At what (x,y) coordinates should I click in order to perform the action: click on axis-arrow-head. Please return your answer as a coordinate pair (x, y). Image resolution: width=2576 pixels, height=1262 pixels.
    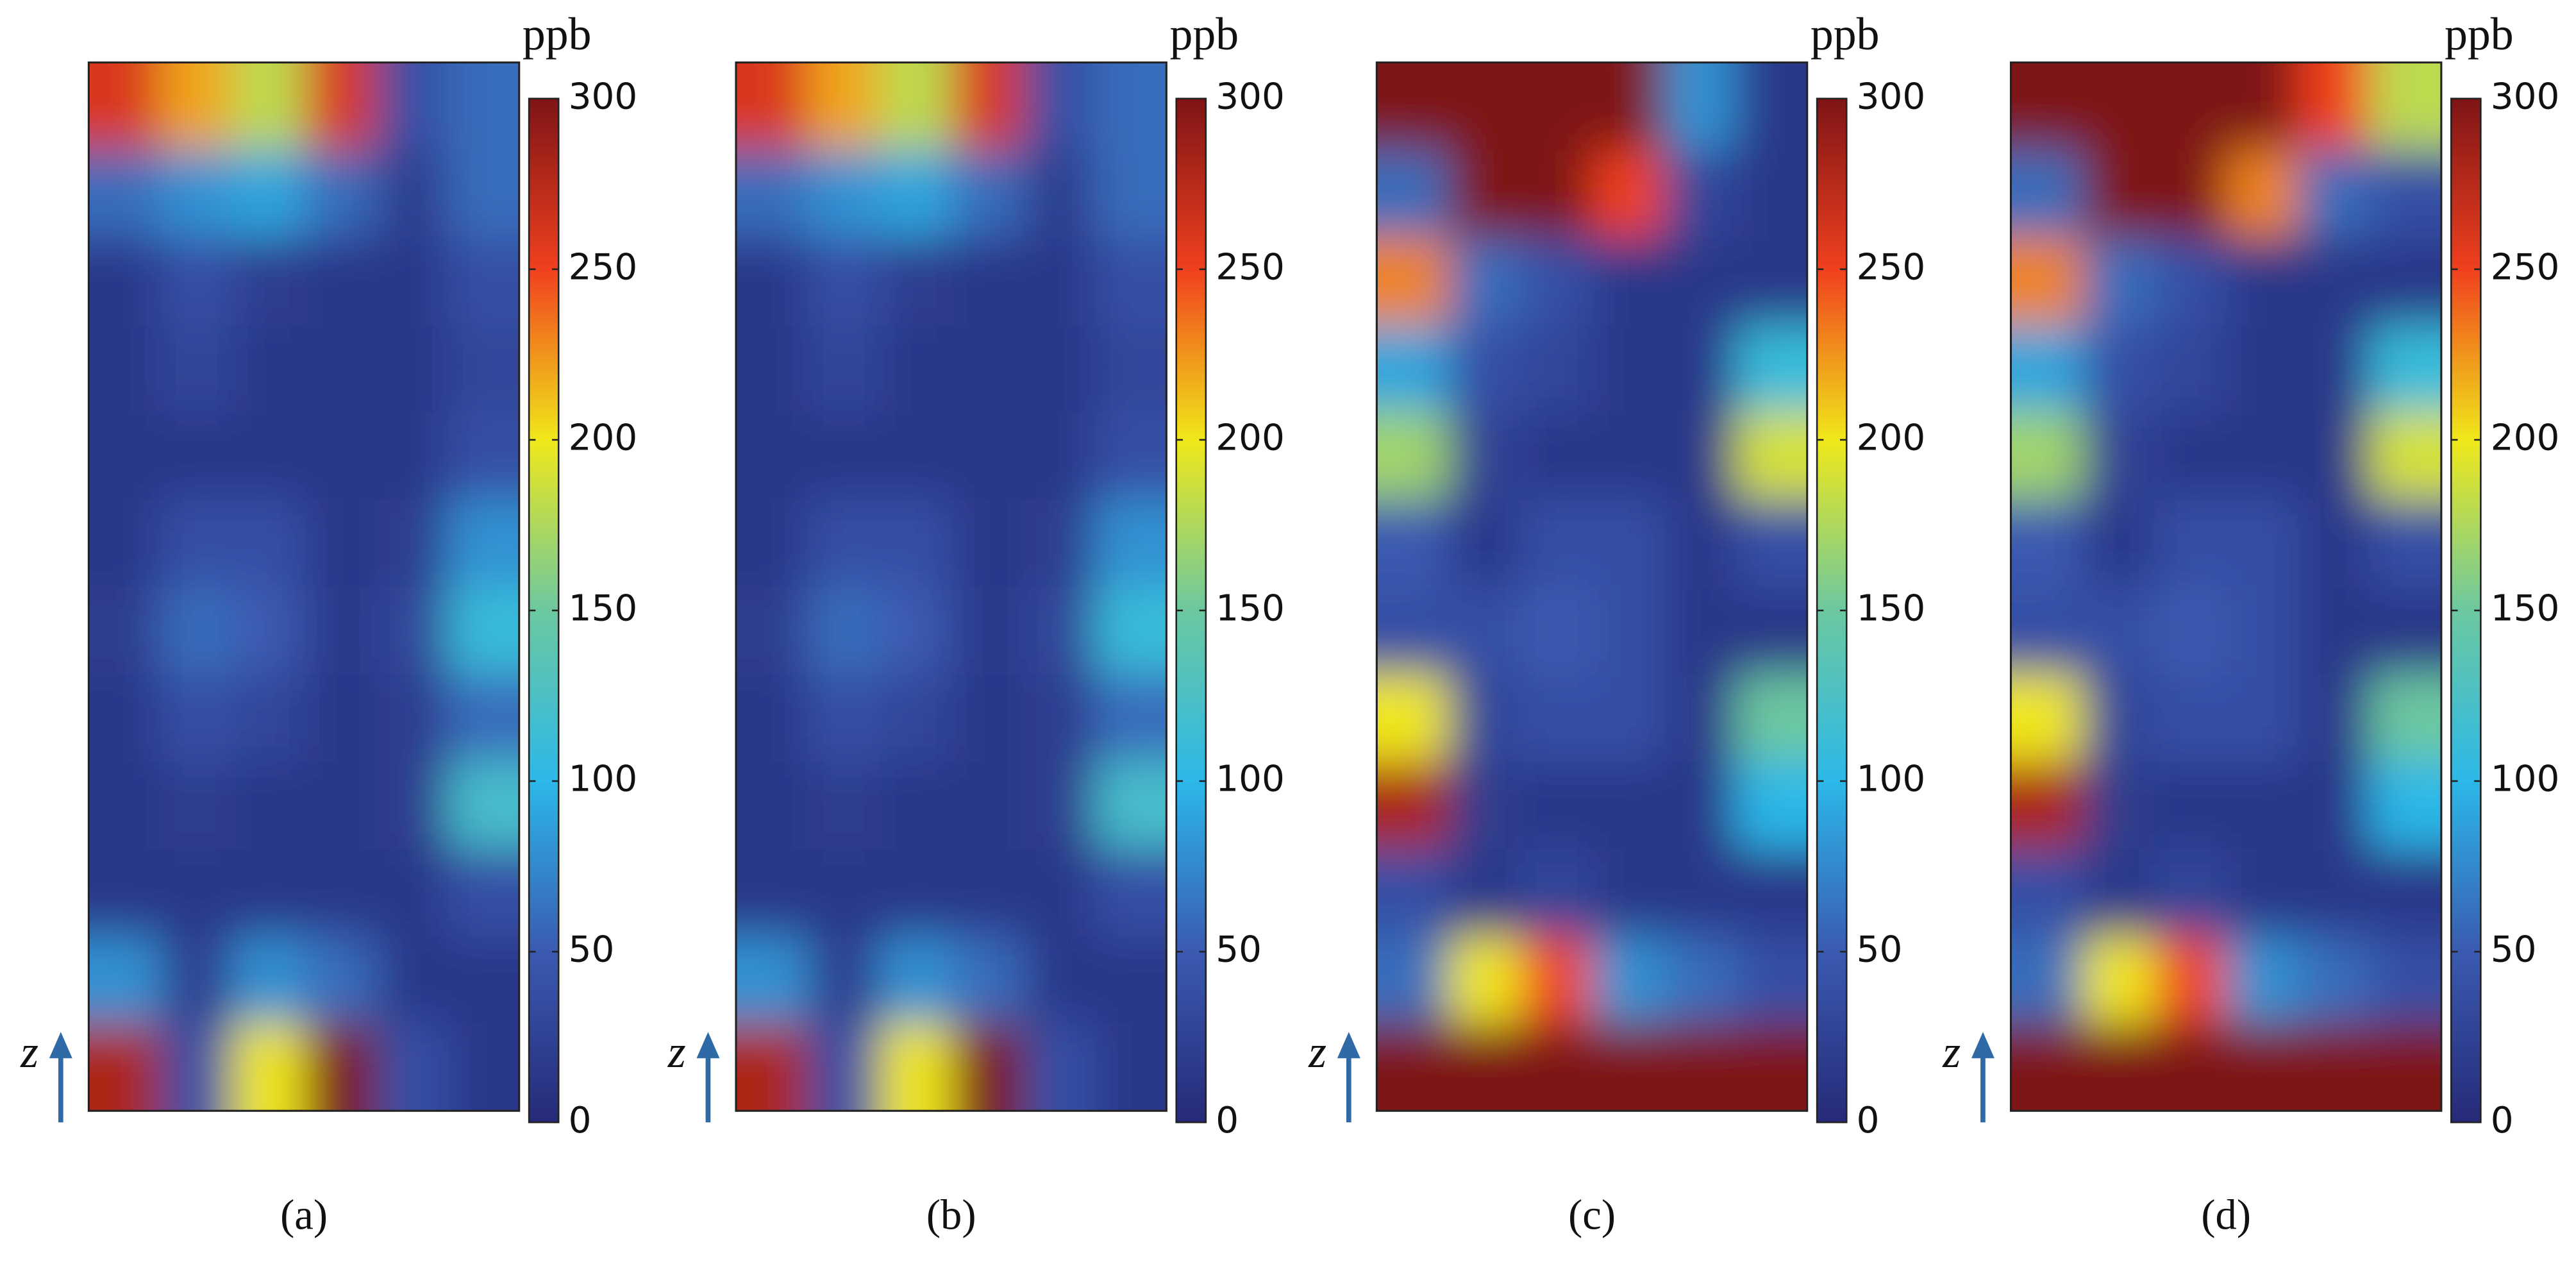
    Looking at the image, I should click on (1983, 1045).